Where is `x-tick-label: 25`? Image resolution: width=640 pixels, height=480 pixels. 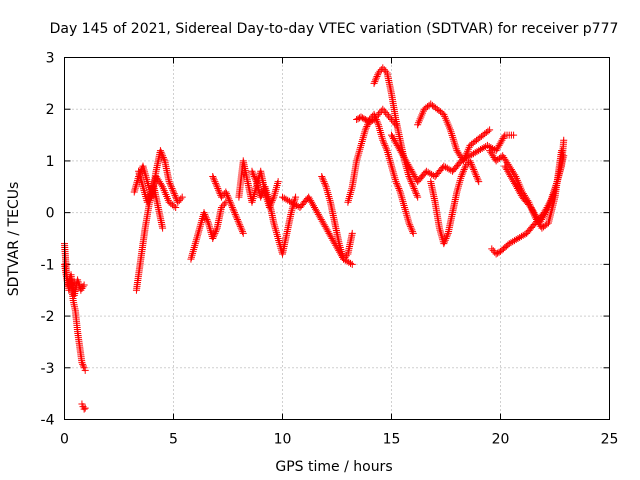
x-tick-label: 25 is located at coordinates (610, 440).